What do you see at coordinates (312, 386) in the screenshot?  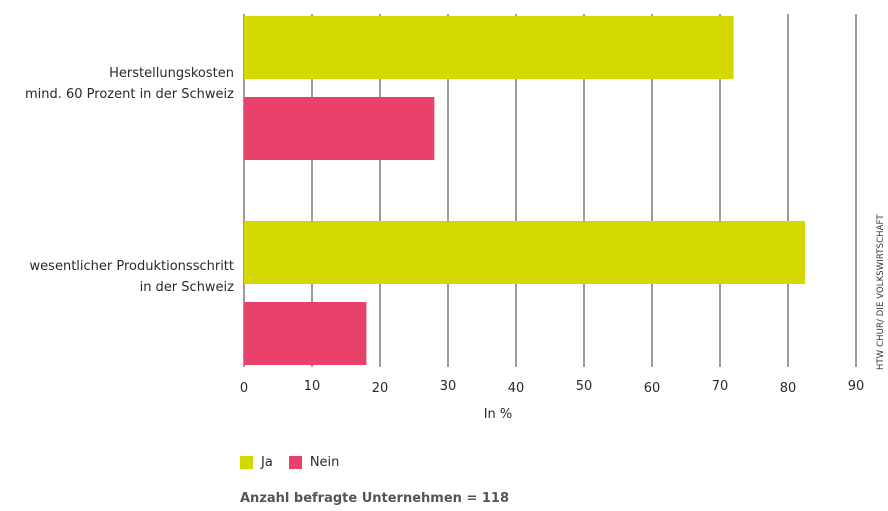 I see `x-tick-label-10: 10` at bounding box center [312, 386].